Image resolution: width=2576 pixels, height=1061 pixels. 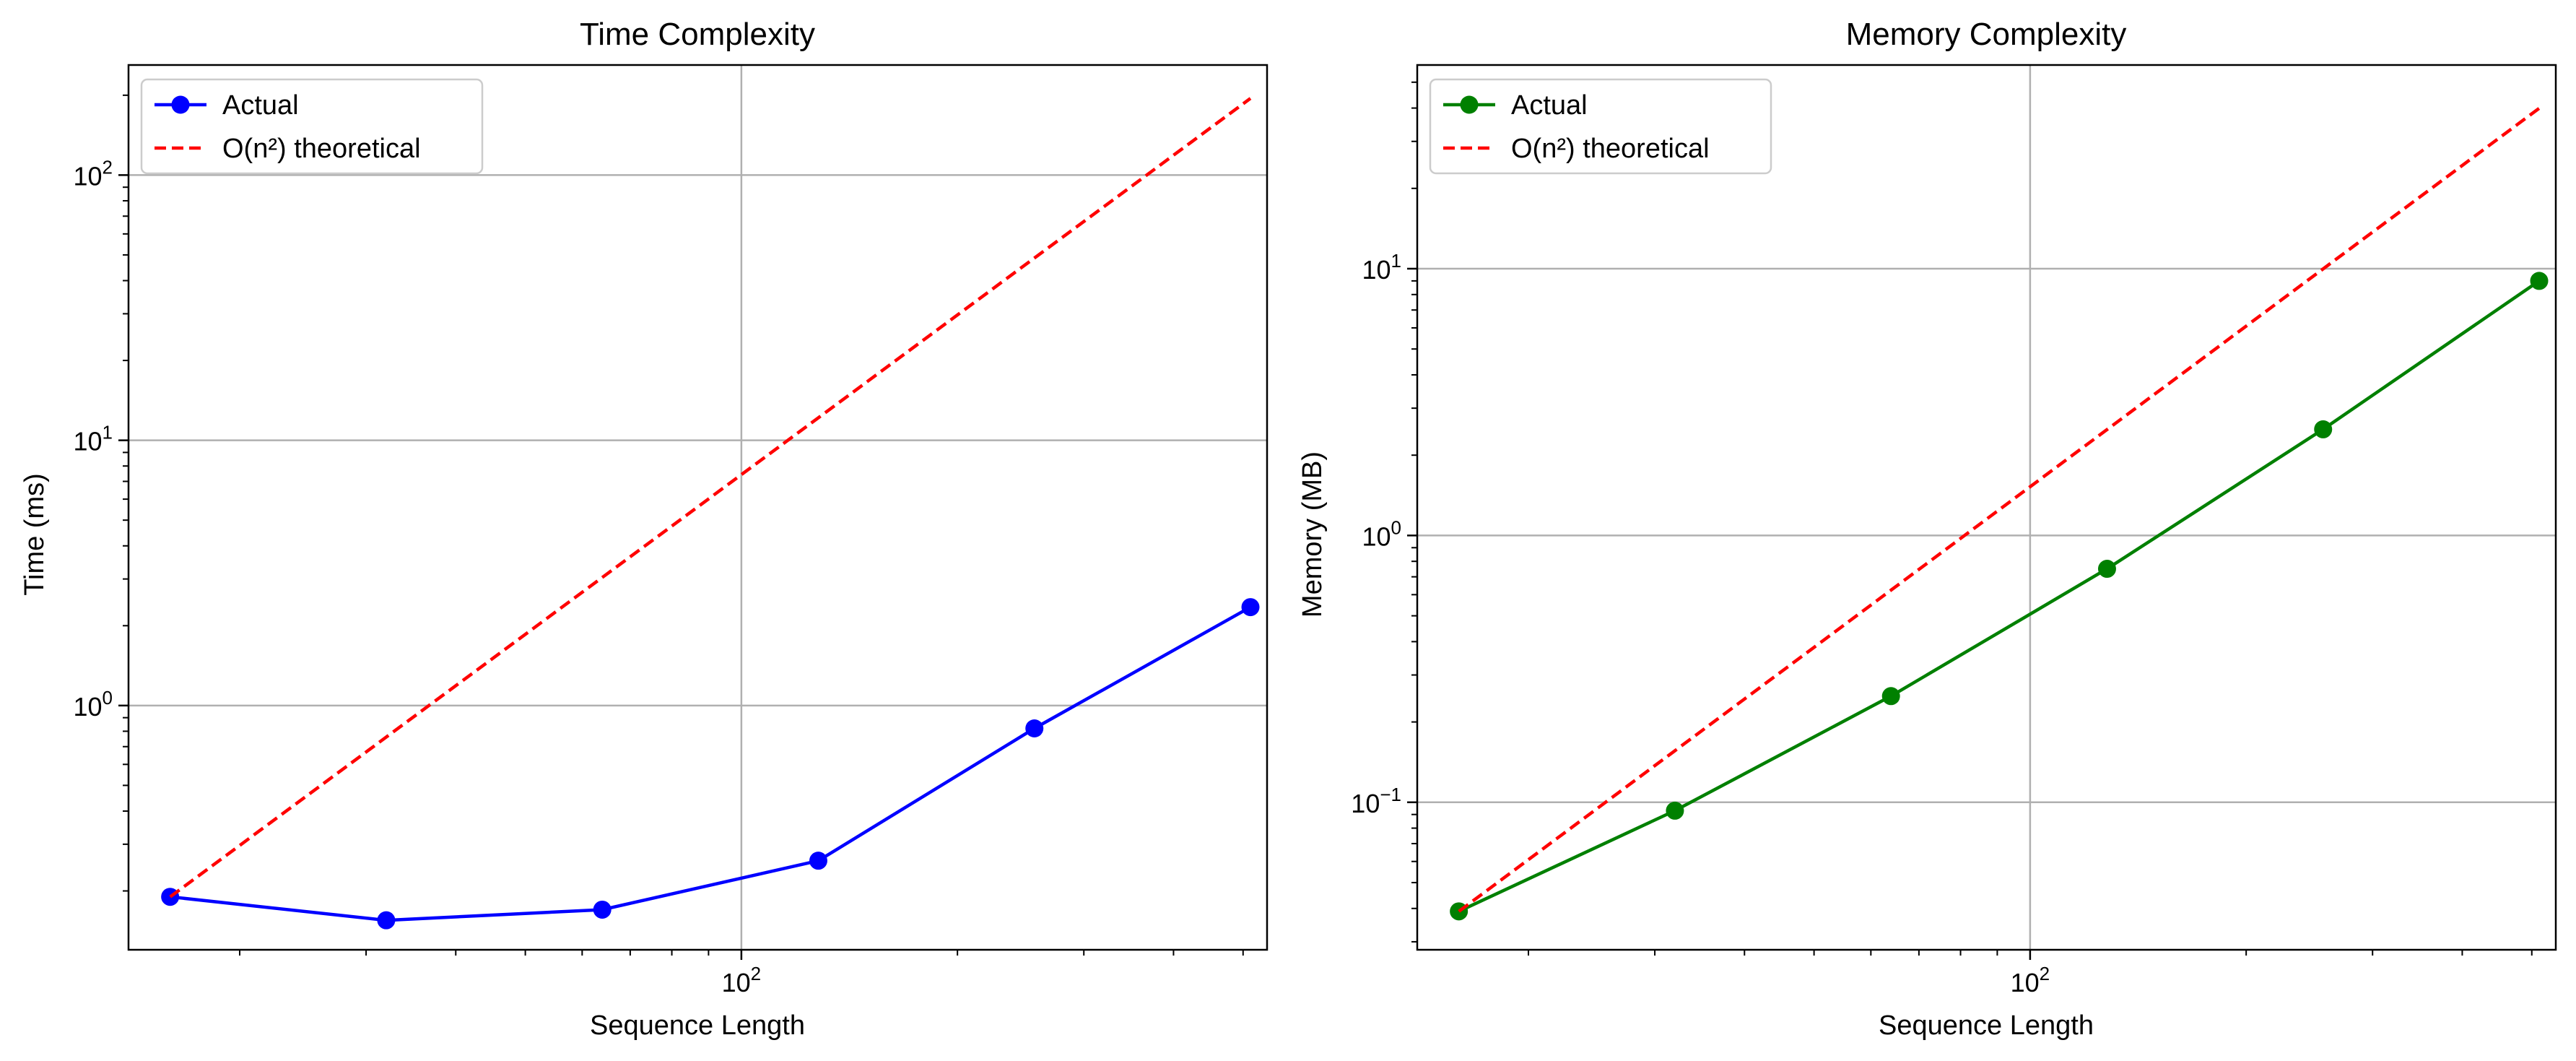 I want to click on y-tick-label: 10², so click(x=93, y=173).